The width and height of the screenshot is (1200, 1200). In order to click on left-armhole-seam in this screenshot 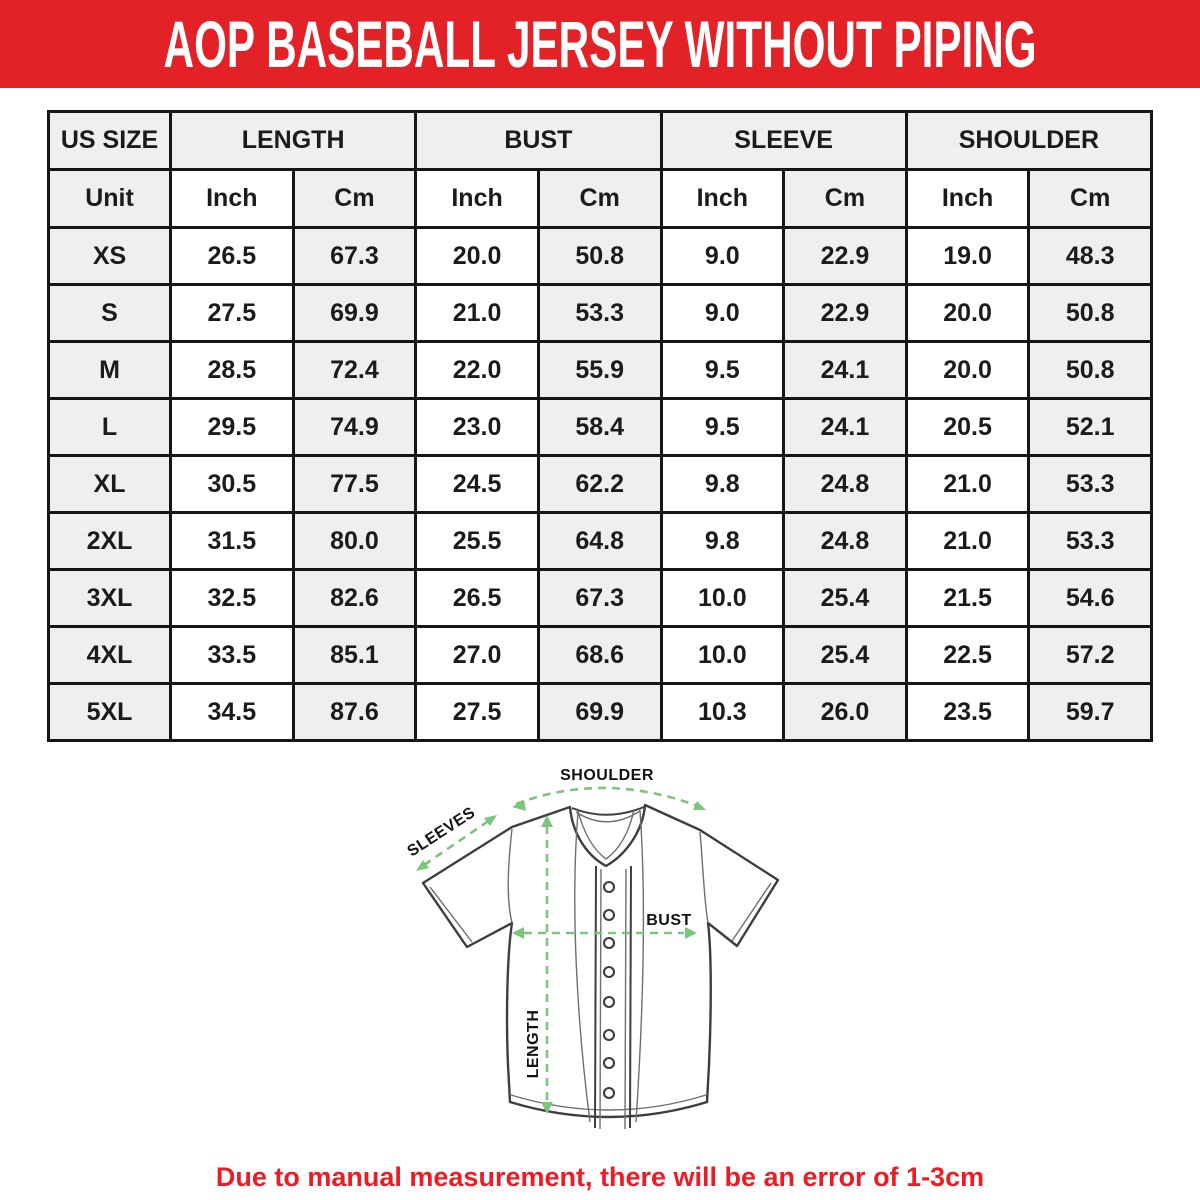, I will do `click(510, 876)`.